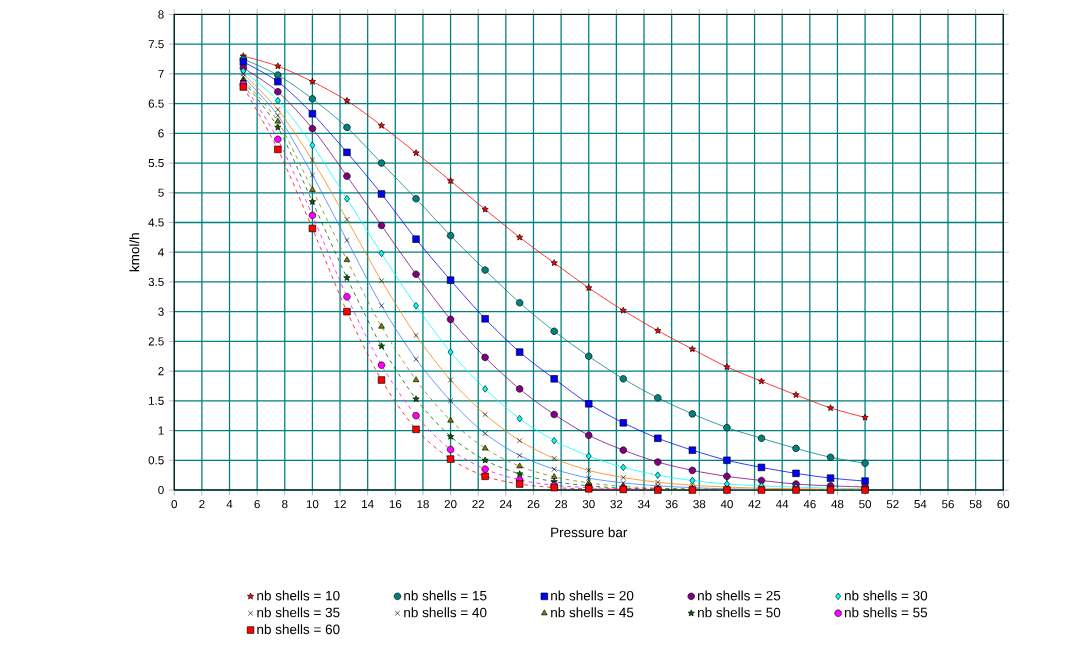 This screenshot has height=666, width=1090. Describe the element at coordinates (892, 504) in the screenshot. I see `x-tick-label: 52` at that location.